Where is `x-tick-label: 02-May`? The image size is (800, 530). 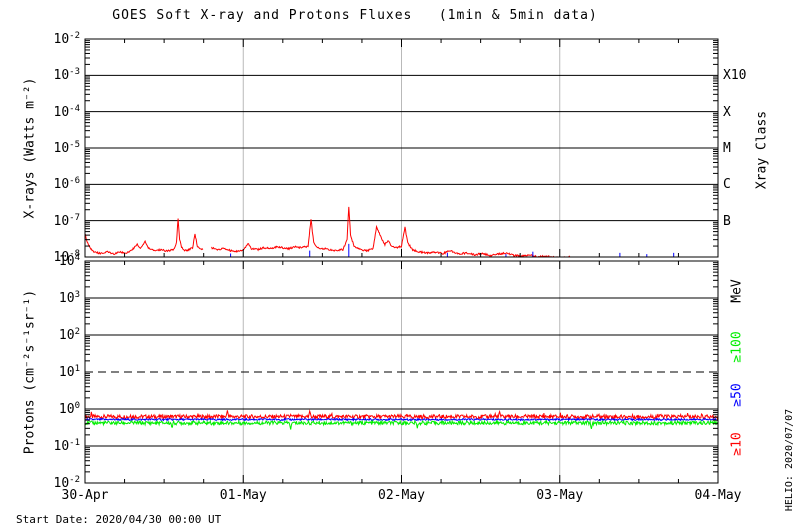 x-tick-label: 02-May is located at coordinates (401, 495).